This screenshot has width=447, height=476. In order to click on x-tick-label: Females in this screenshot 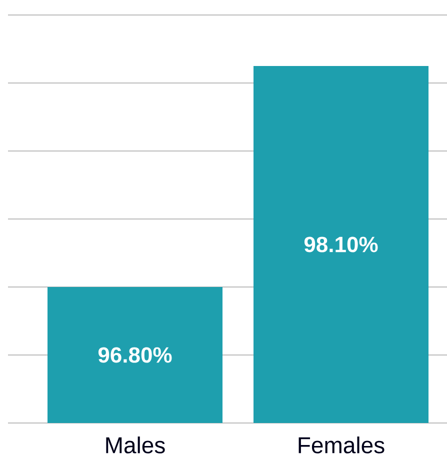, I will do `click(341, 445)`.